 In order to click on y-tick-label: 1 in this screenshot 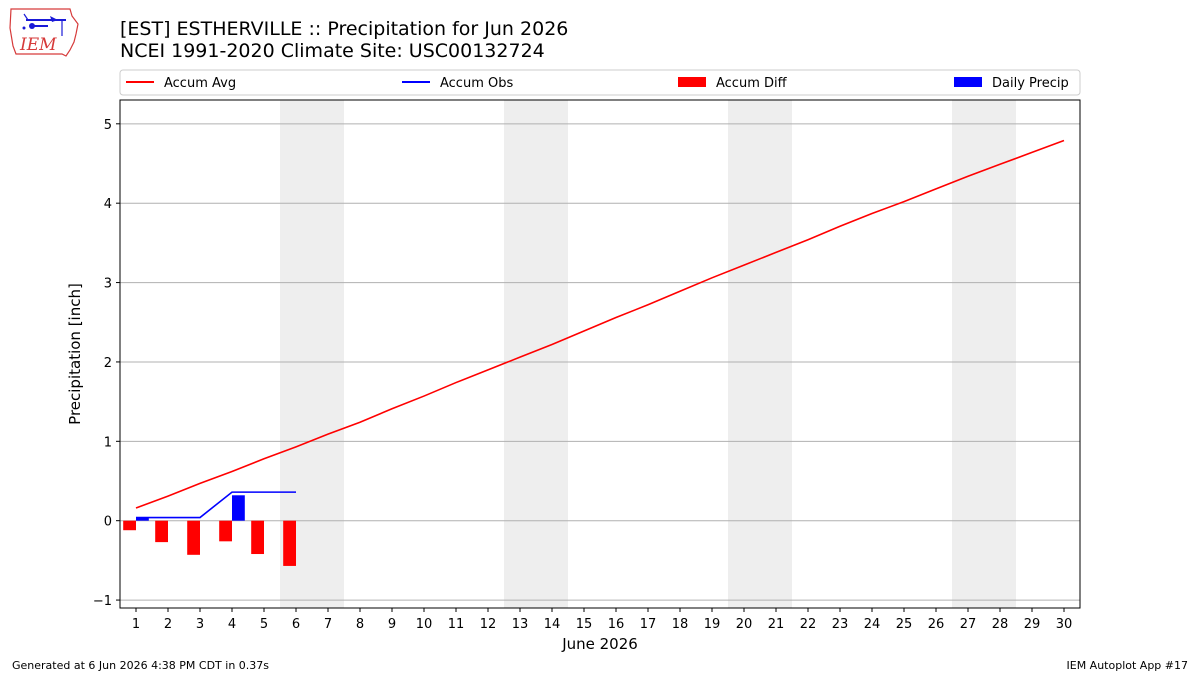, I will do `click(108, 442)`.